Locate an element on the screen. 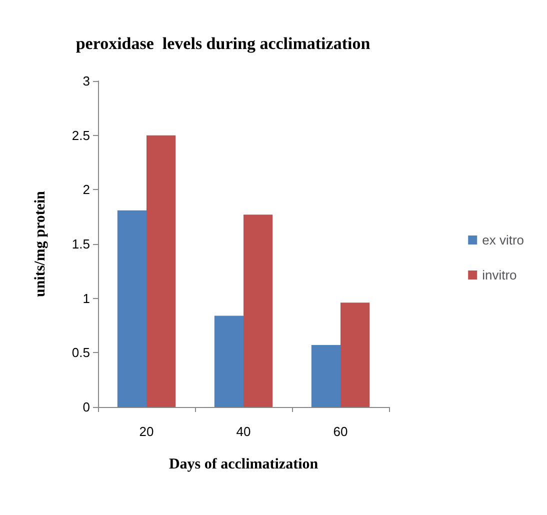 This screenshot has width=547, height=515. y-tick-label: 1 is located at coordinates (86, 298).